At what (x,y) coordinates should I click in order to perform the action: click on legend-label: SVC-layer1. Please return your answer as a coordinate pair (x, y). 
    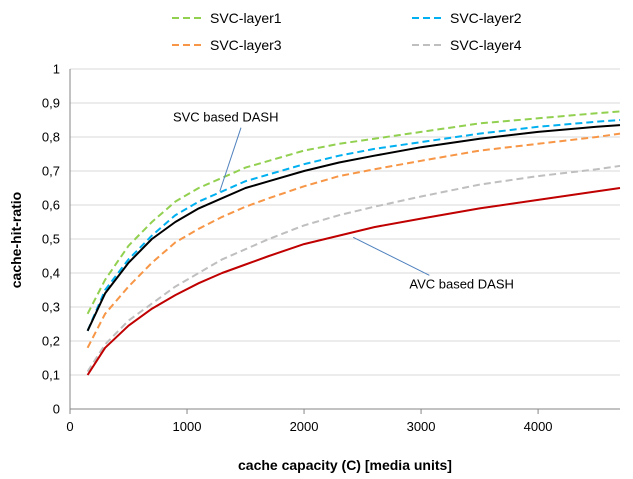
    Looking at the image, I should click on (246, 18).